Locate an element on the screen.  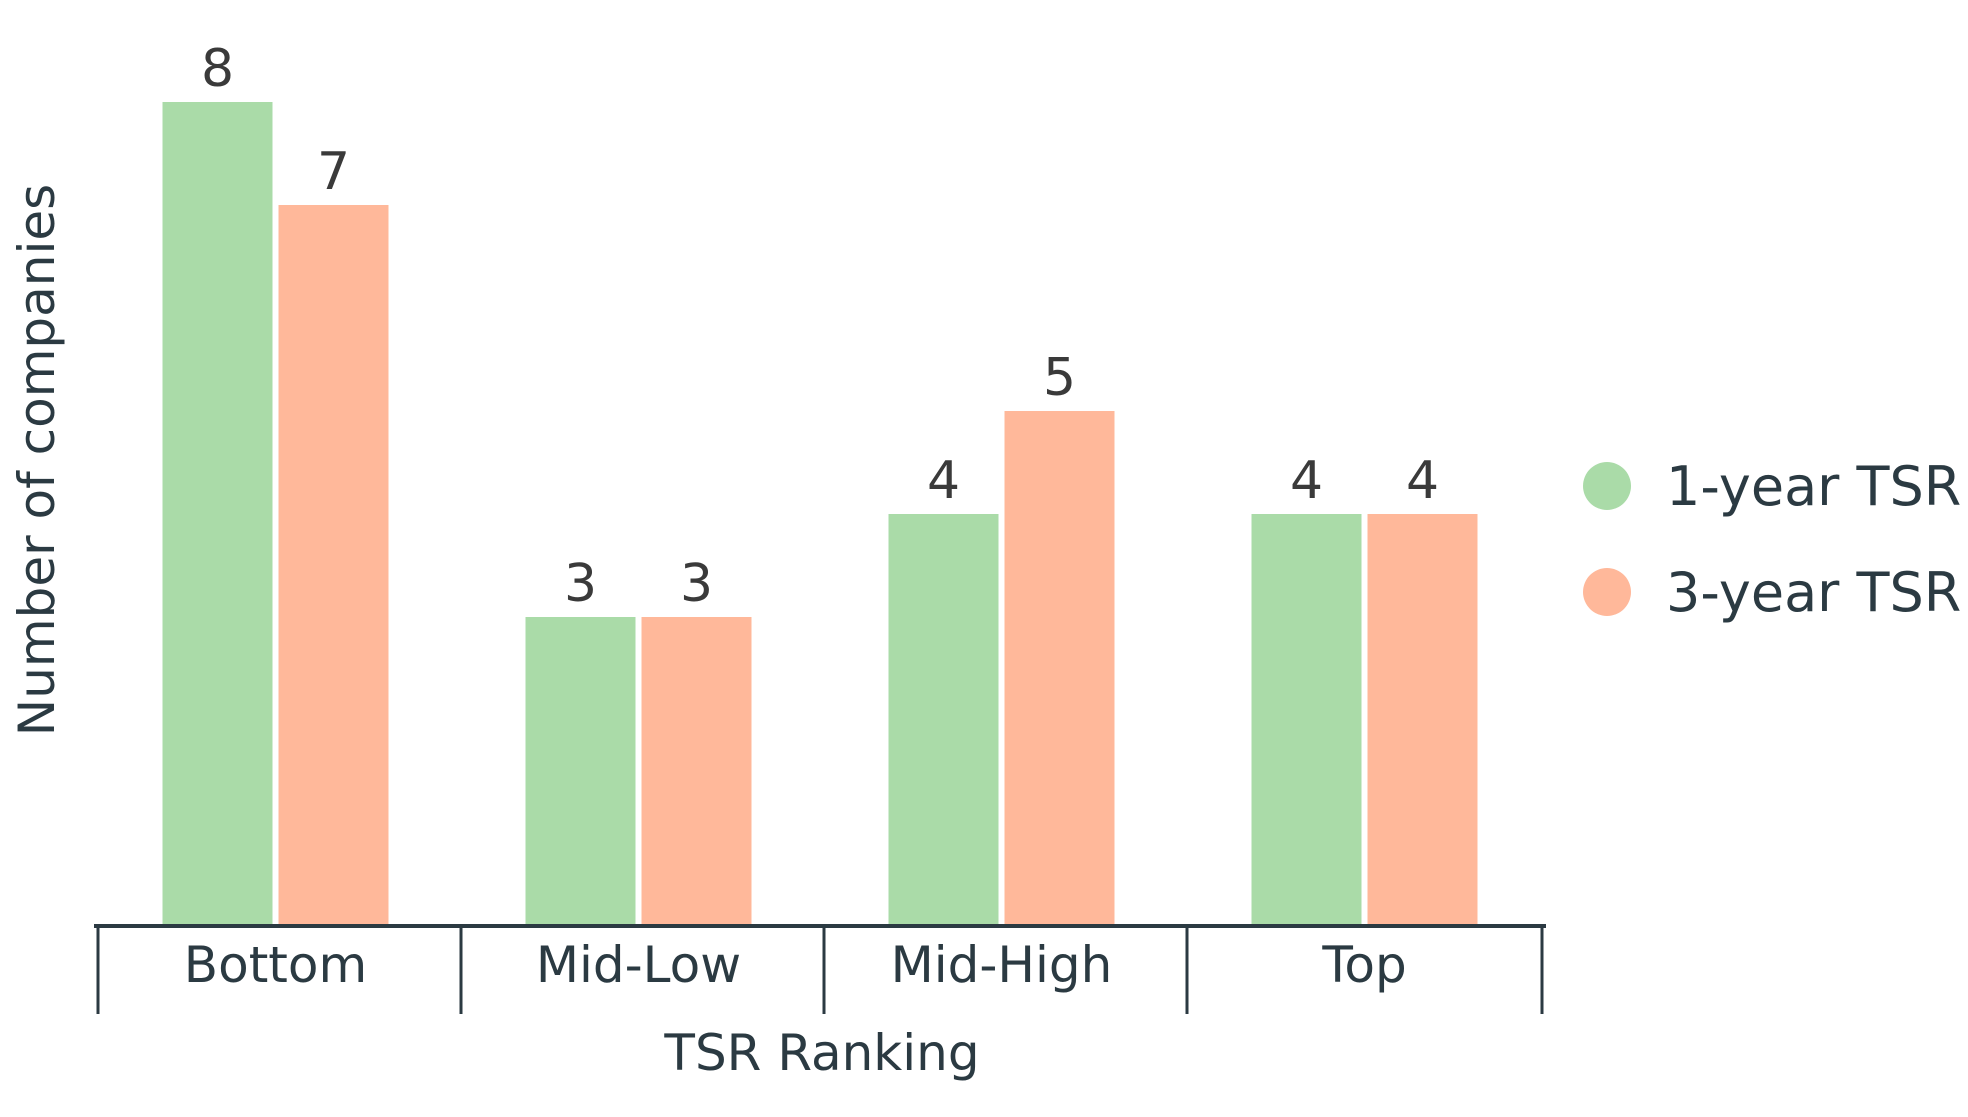
legend-label-2: 3-year TSR is located at coordinates (1813, 592).